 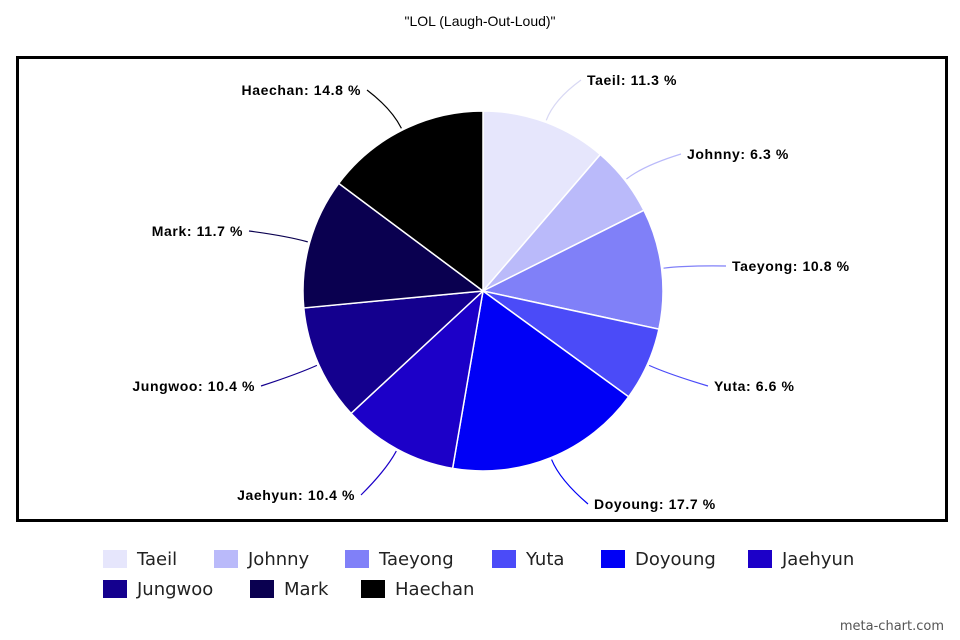 I want to click on legend-item-doyoung: Doyoung, so click(x=658, y=559).